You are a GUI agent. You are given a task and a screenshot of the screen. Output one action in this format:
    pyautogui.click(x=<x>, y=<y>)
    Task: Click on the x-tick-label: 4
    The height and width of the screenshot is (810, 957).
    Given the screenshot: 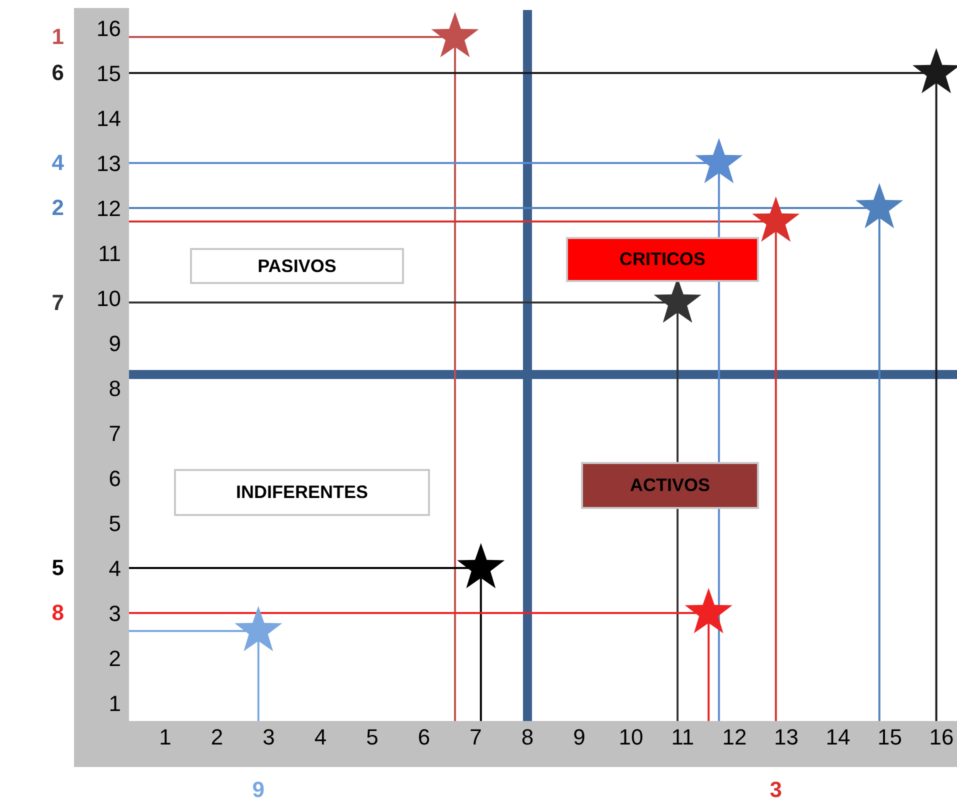 What is the action you would take?
    pyautogui.click(x=320, y=737)
    